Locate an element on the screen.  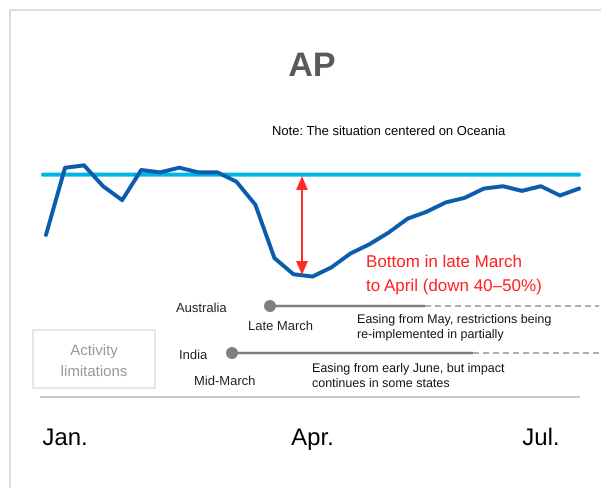
text: Note: The situation centered on Oceania is located at coordinates (389, 130).